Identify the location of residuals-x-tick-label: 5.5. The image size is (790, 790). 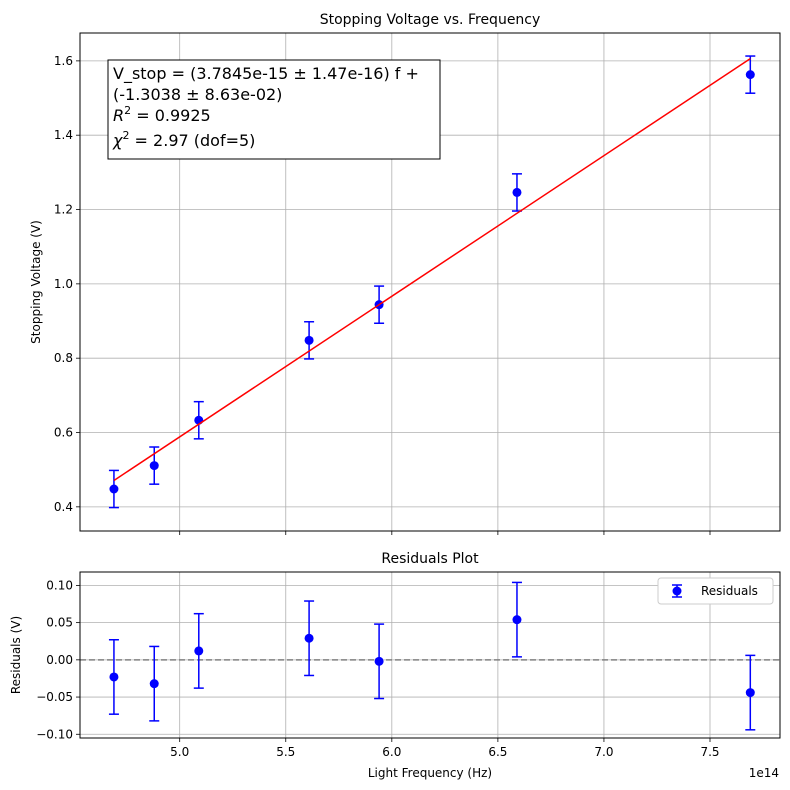
(285, 752).